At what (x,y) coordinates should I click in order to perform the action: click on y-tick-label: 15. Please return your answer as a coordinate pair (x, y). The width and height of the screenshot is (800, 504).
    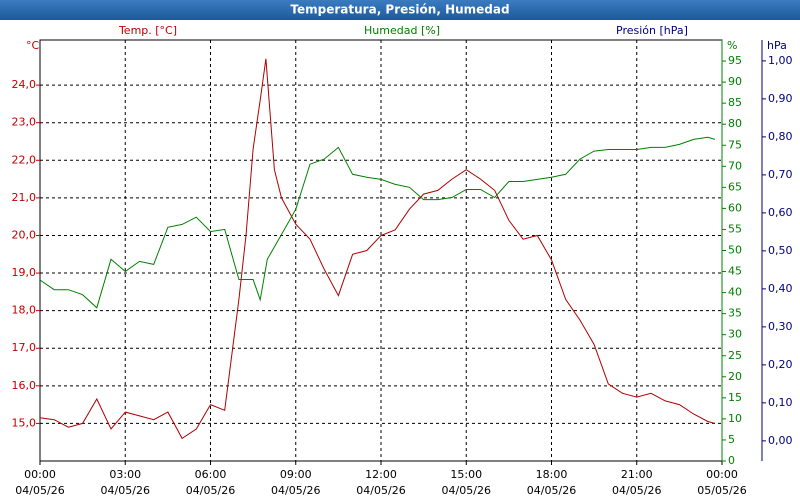
    Looking at the image, I should click on (735, 397).